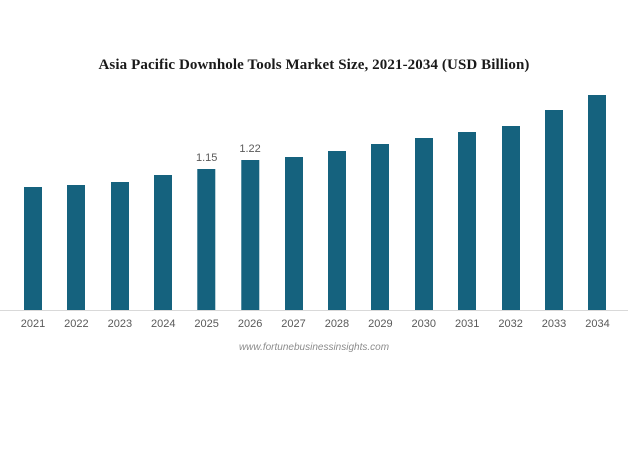 This screenshot has width=628, height=471. Describe the element at coordinates (314, 347) in the screenshot. I see `watermark-text: www.fortunebusinessinsights.com` at that location.